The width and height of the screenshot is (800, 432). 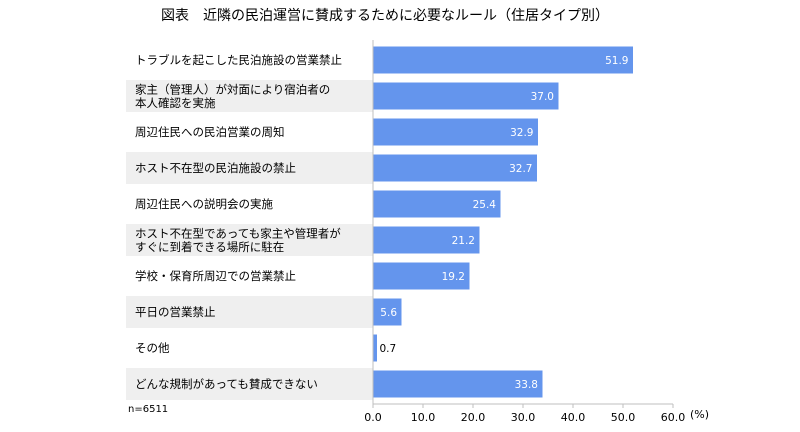 What do you see at coordinates (473, 417) in the screenshot?
I see `x-tick-label: 20.0` at bounding box center [473, 417].